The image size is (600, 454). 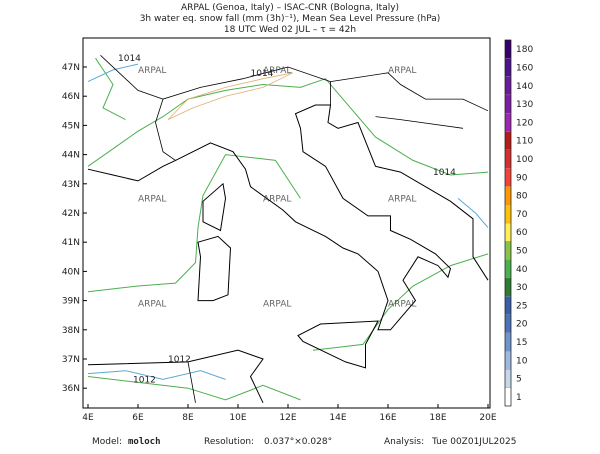 I want to click on footer-value: moloch, so click(x=144, y=442).